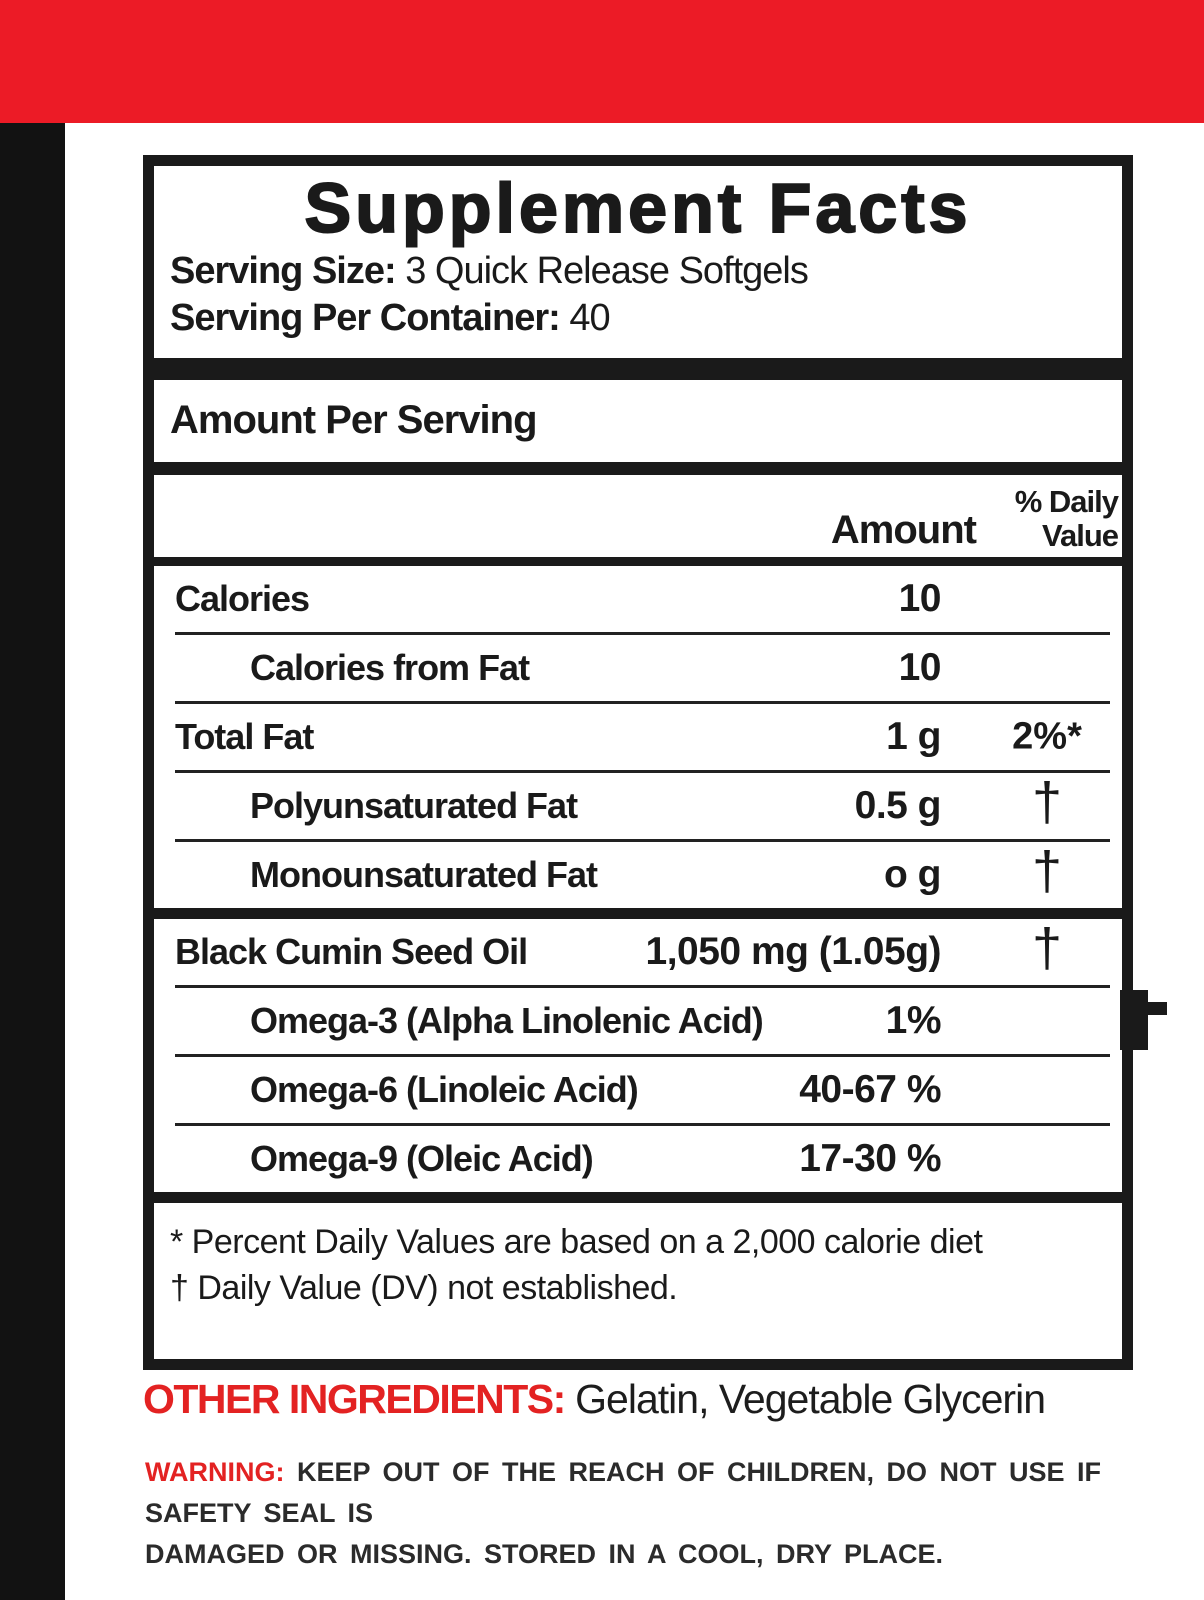  Describe the element at coordinates (32, 861) in the screenshot. I see `left-black-bar` at that location.